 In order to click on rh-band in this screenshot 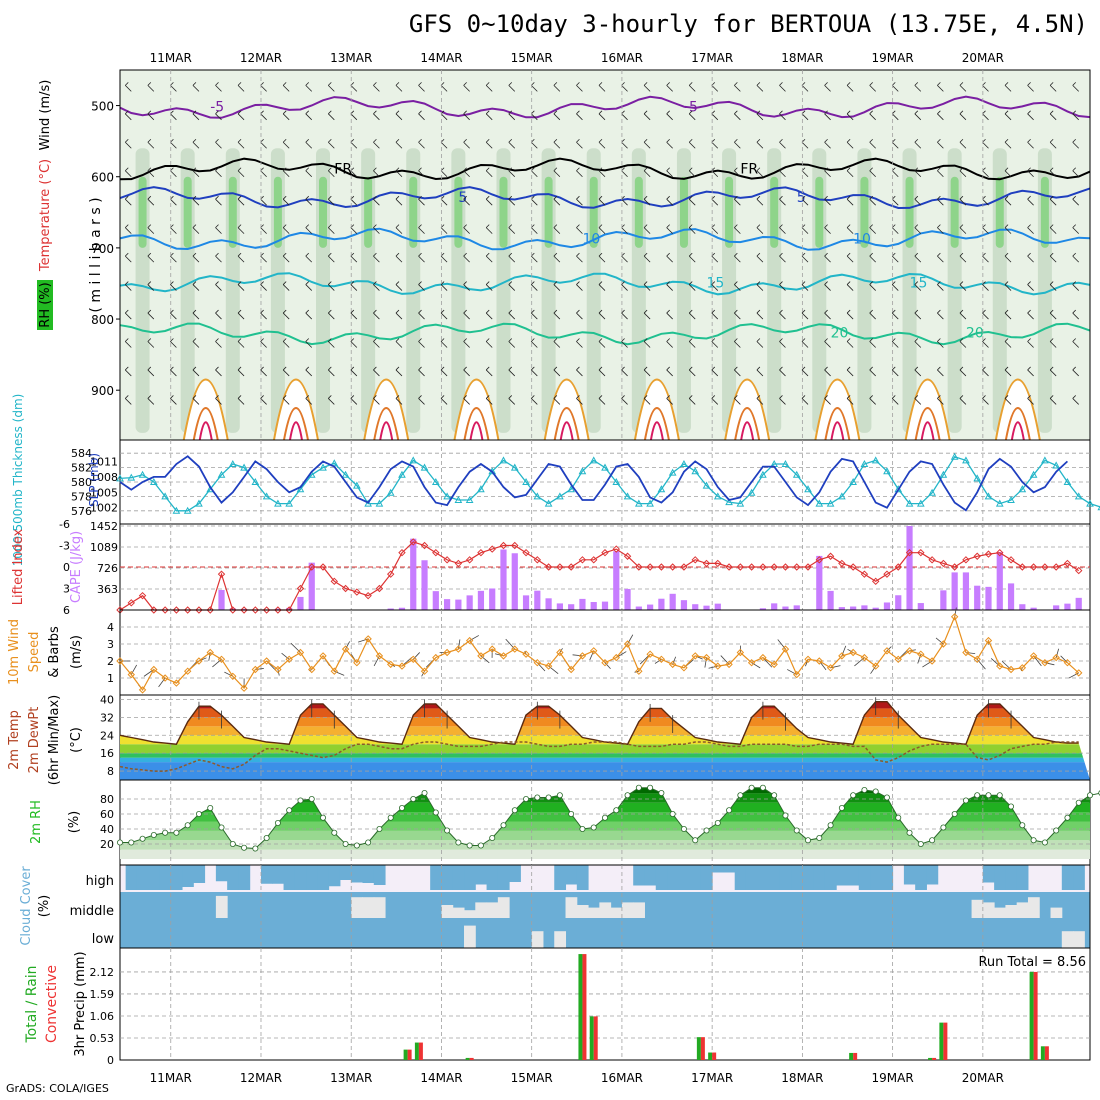, I will do `click(605, 845)`.